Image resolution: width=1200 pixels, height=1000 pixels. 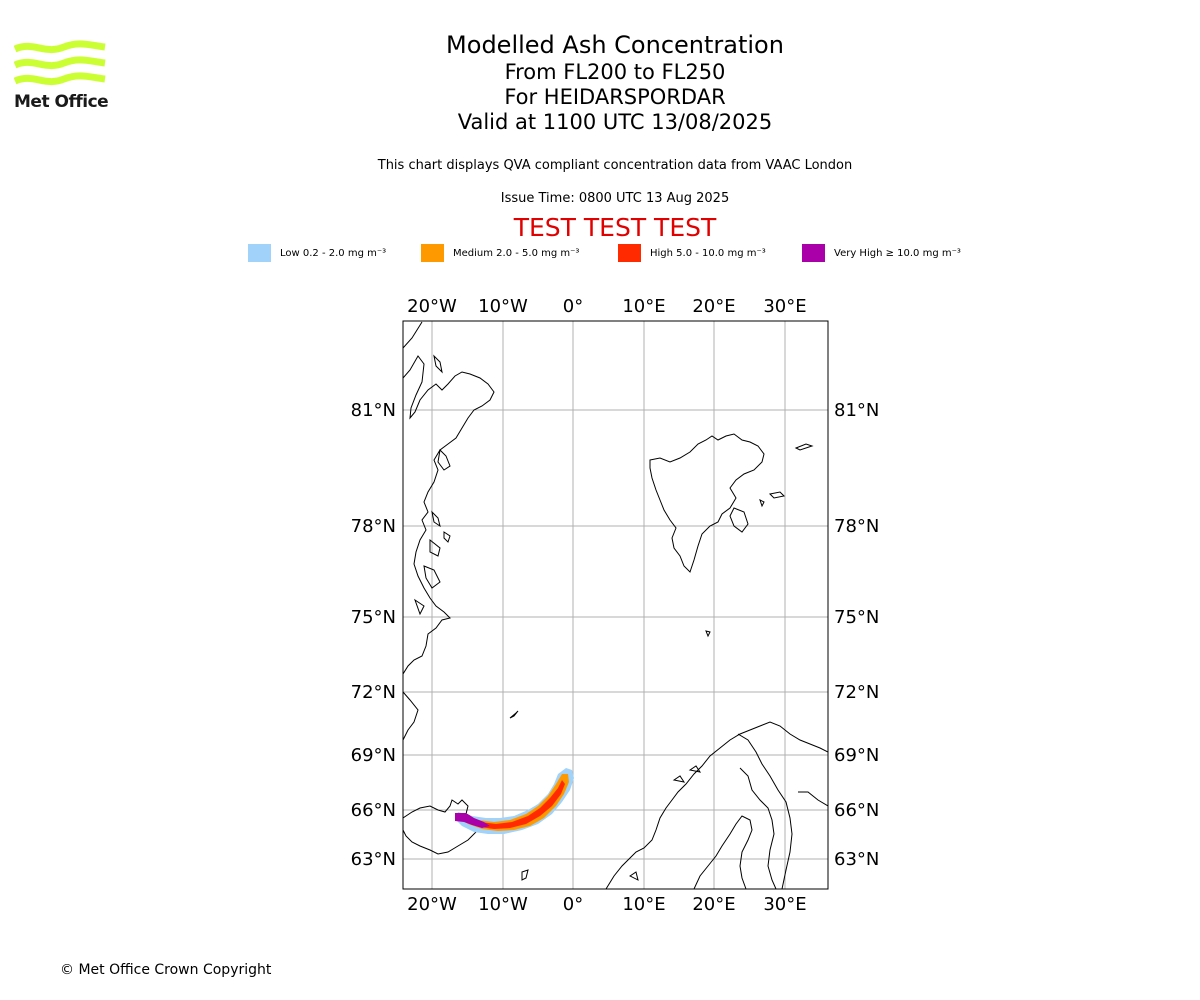 I want to click on legend-swatch-high, so click(x=629, y=253).